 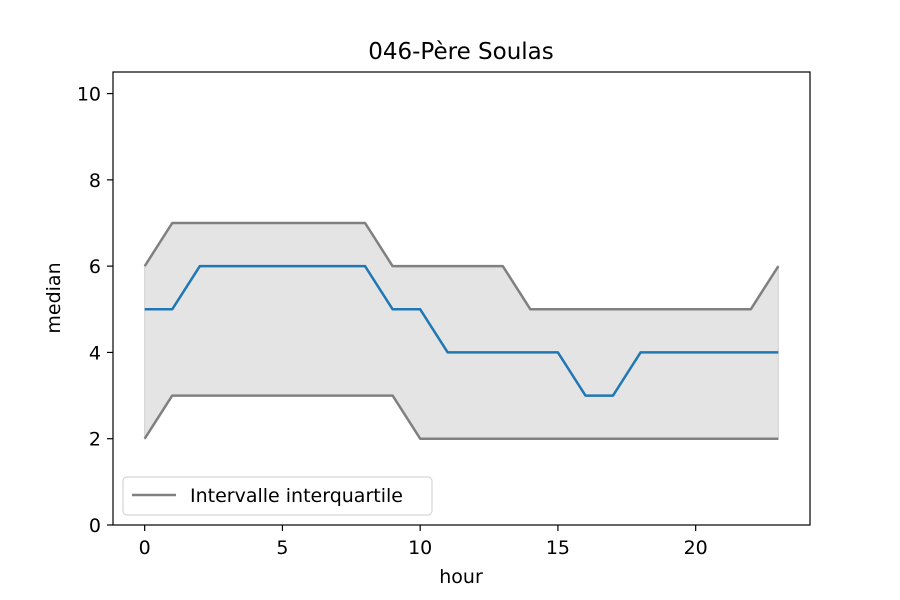 I want to click on y-tick-label: 4, so click(x=95, y=353).